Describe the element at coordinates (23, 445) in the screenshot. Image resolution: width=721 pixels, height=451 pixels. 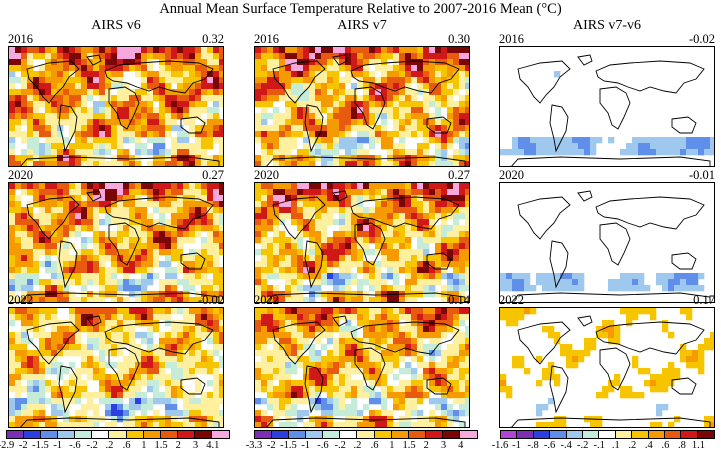
I see `colorbar-tick-label: -2` at that location.